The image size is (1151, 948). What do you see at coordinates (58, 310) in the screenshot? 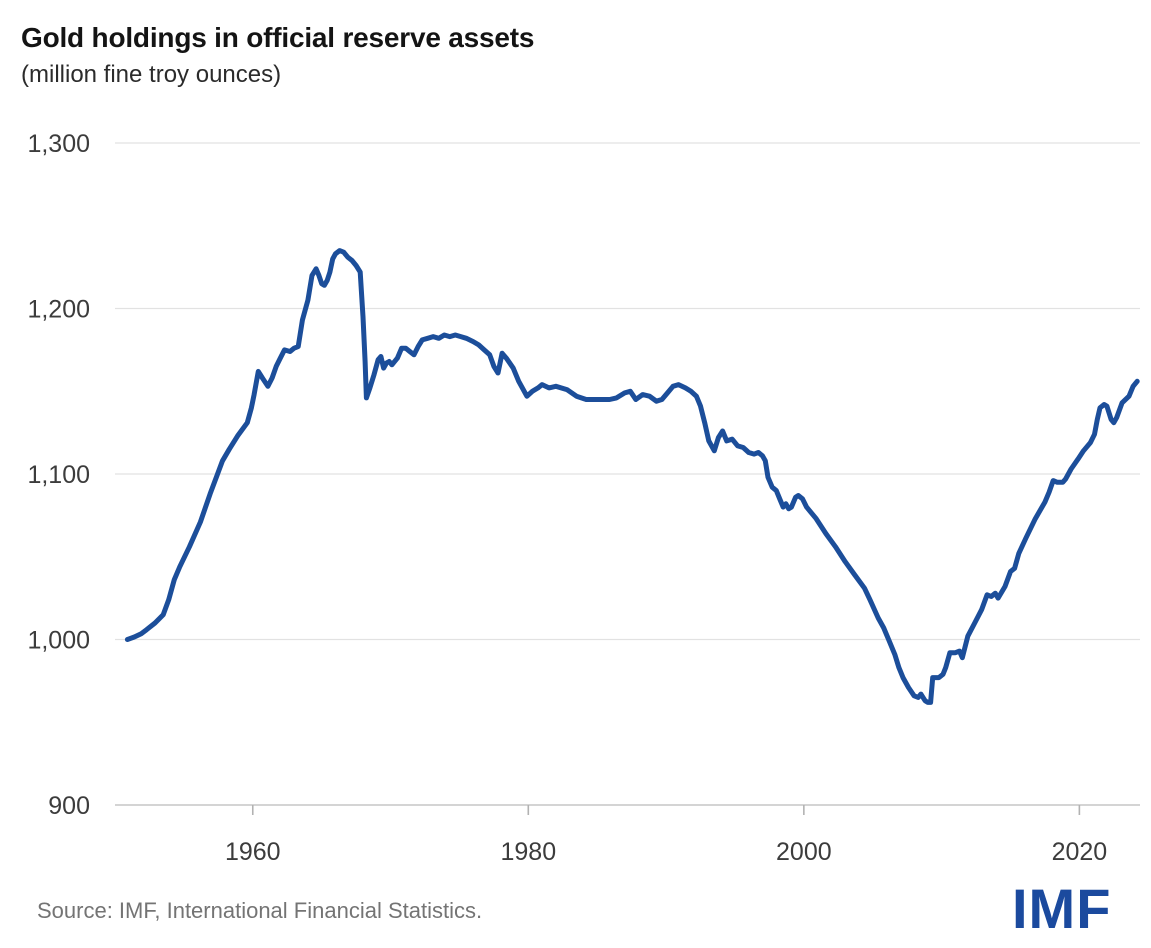
I see `y-axis-tick-label: 1,200` at bounding box center [58, 310].